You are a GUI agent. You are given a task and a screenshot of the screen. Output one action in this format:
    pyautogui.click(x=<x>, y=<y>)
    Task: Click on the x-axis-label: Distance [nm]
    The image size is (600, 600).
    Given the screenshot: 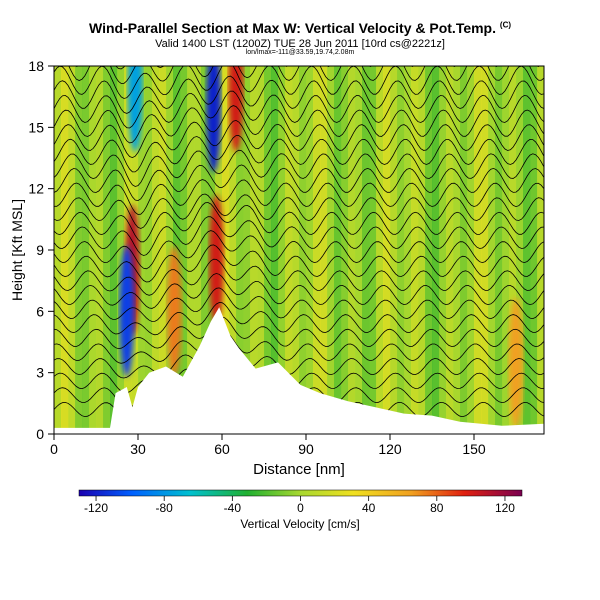 What is the action you would take?
    pyautogui.click(x=299, y=469)
    